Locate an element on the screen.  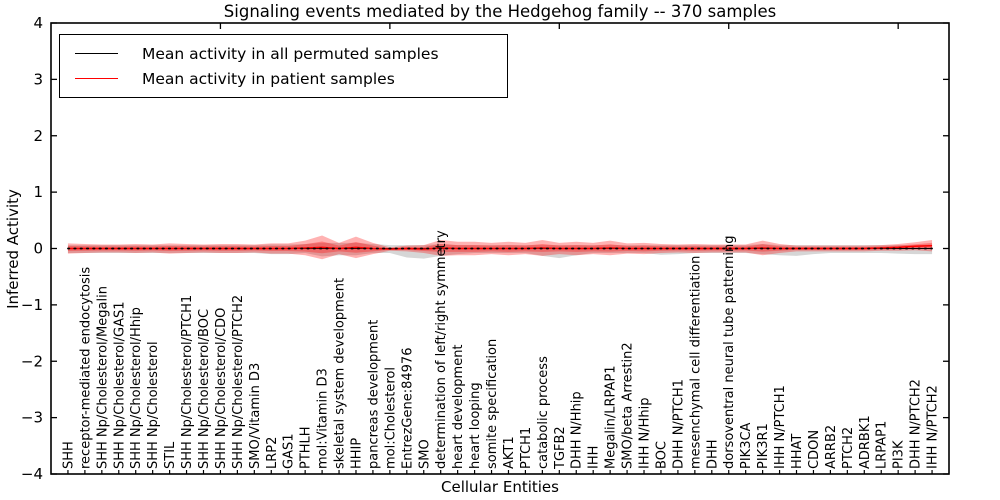
x-tick-label: DHH N/PTCH1 is located at coordinates (678, 424).